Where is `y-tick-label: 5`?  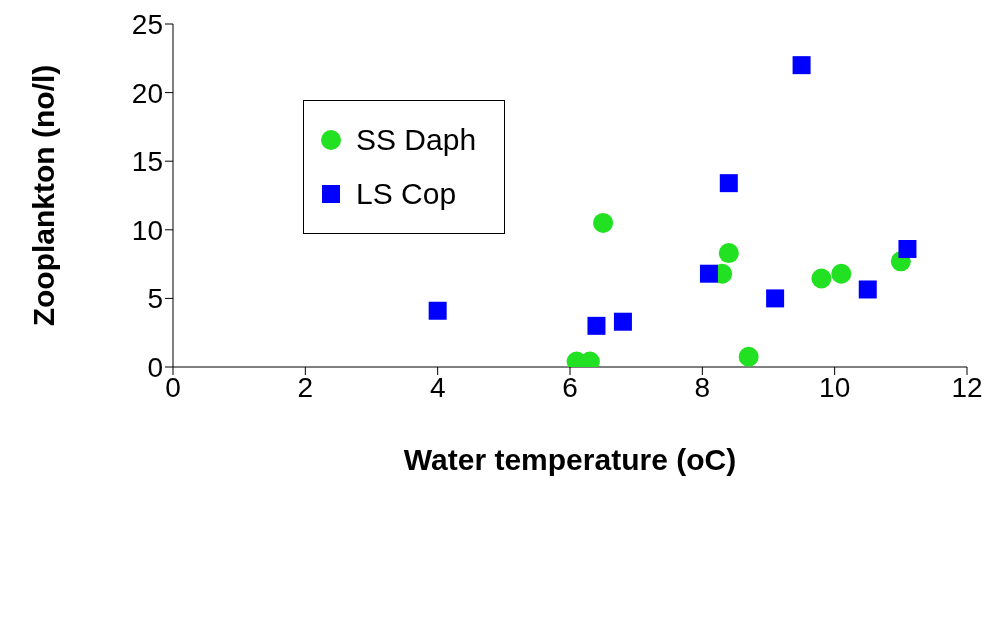
y-tick-label: 5 is located at coordinates (155, 299).